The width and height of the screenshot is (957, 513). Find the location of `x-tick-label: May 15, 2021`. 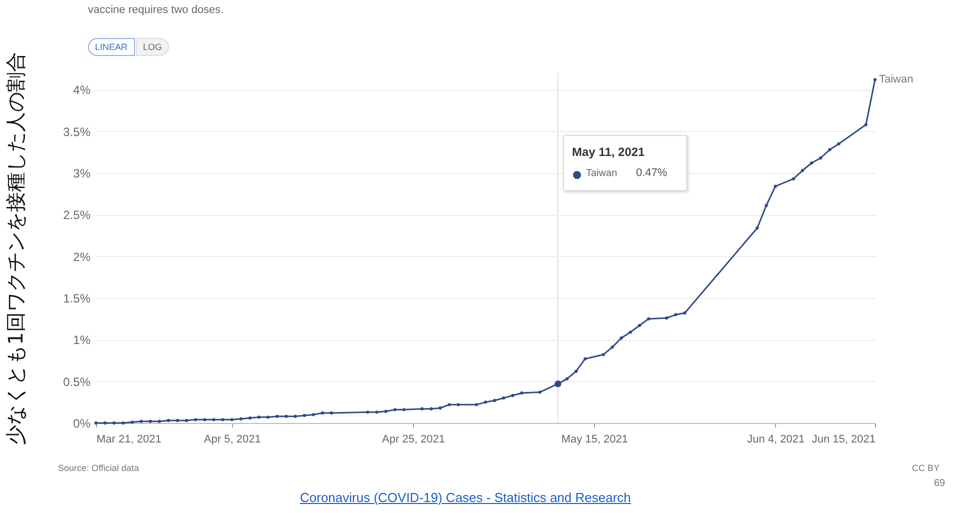

x-tick-label: May 15, 2021 is located at coordinates (594, 440).